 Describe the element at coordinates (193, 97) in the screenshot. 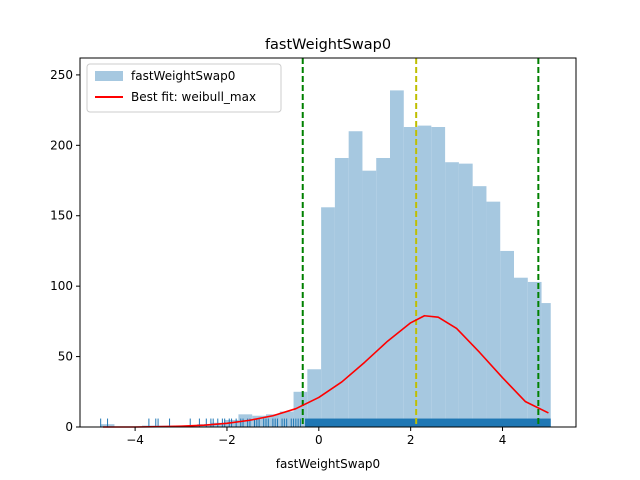

I see `legend-label: Best fit: weibull_max` at that location.